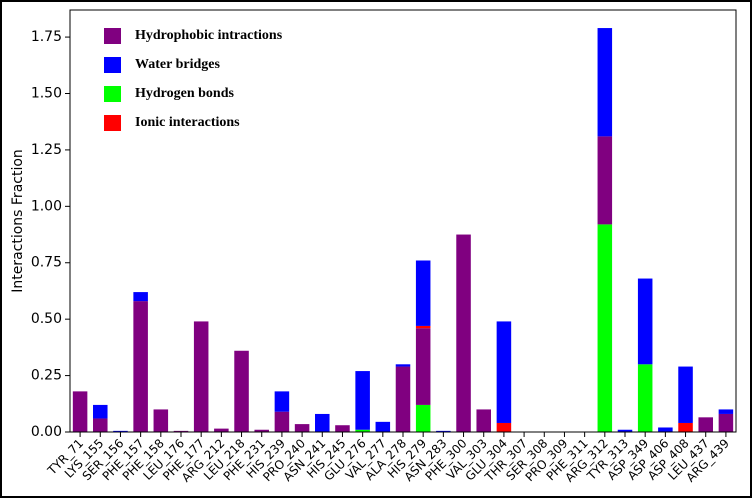 The height and width of the screenshot is (498, 752). I want to click on y-tick-label: 1.50, so click(46, 93).